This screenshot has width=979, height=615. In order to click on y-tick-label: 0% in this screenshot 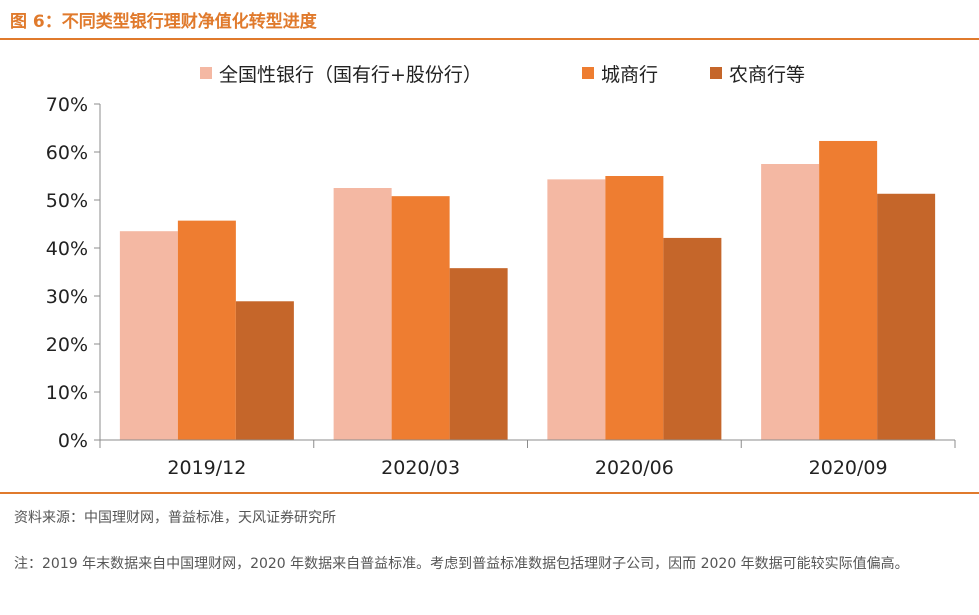, I will do `click(73, 441)`.